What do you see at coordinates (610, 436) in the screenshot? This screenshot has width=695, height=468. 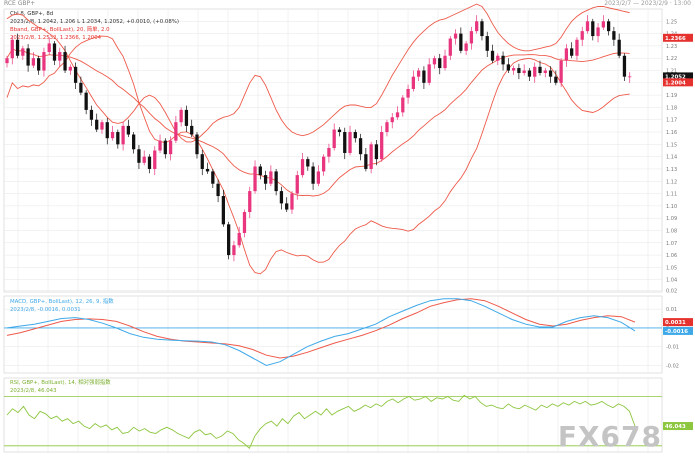 I see `watermark-logo: FX678` at bounding box center [610, 436].